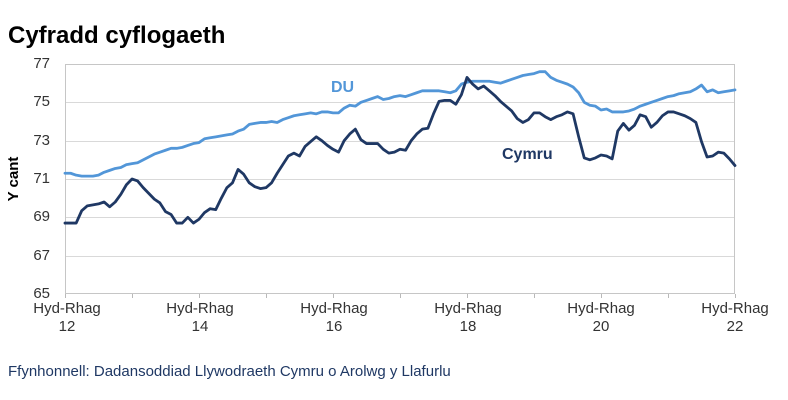 The image size is (788, 400). What do you see at coordinates (601, 317) in the screenshot?
I see `x-tick-hyd-rhag-20: Hyd-Rhag 20` at bounding box center [601, 317].